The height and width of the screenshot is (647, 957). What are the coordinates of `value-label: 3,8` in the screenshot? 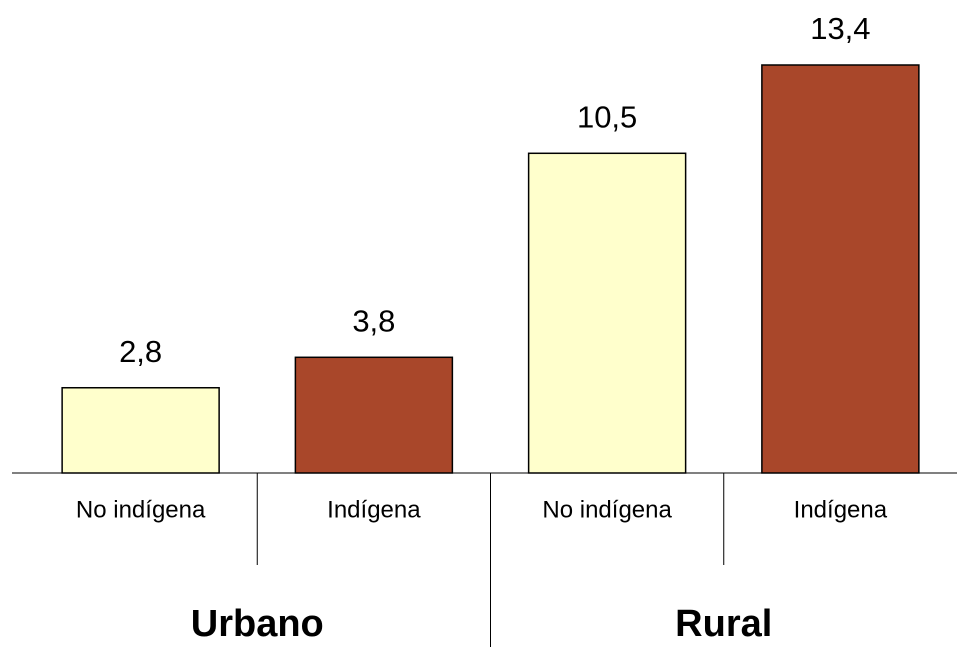 It's located at (373, 320).